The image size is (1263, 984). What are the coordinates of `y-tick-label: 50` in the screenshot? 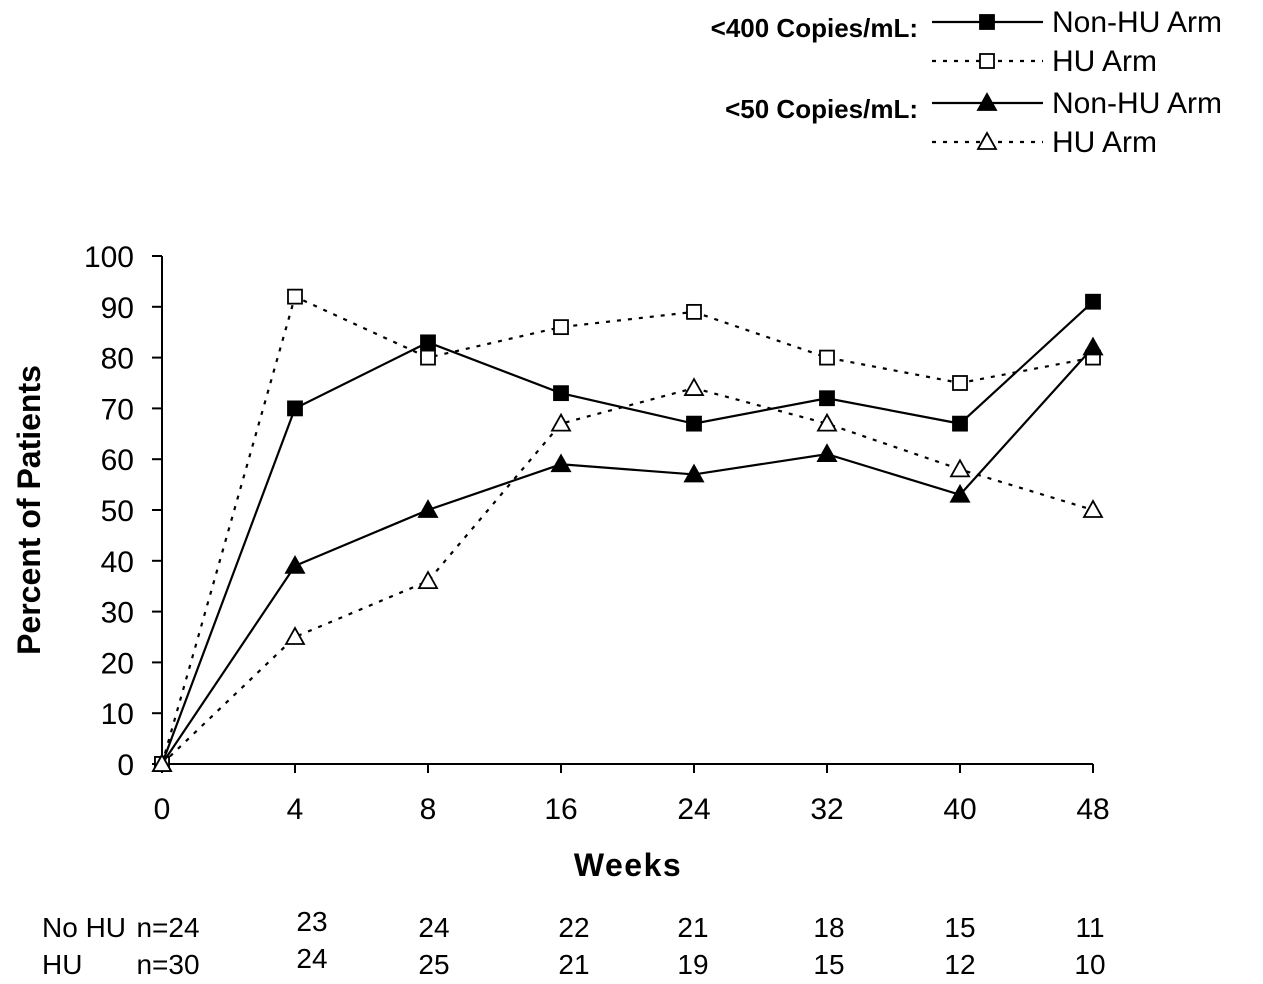 It's located at (117, 511).